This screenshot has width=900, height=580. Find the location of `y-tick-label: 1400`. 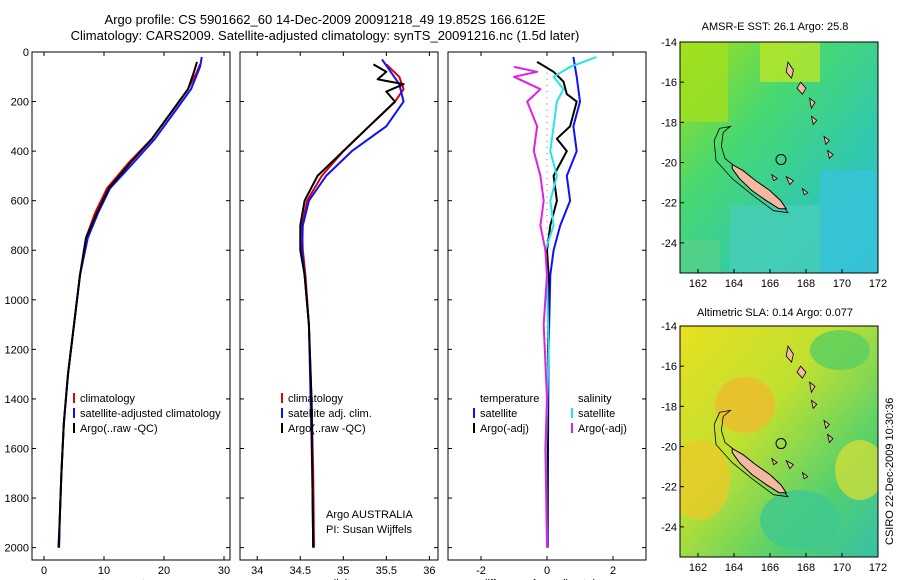

y-tick-label: 1400 is located at coordinates (17, 400).